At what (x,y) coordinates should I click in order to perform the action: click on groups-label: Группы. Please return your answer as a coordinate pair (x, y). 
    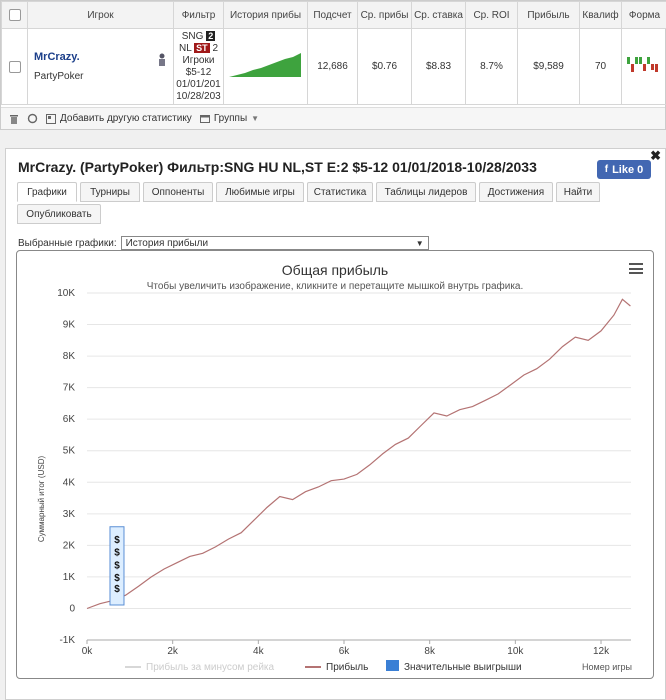
    Looking at the image, I should click on (230, 118).